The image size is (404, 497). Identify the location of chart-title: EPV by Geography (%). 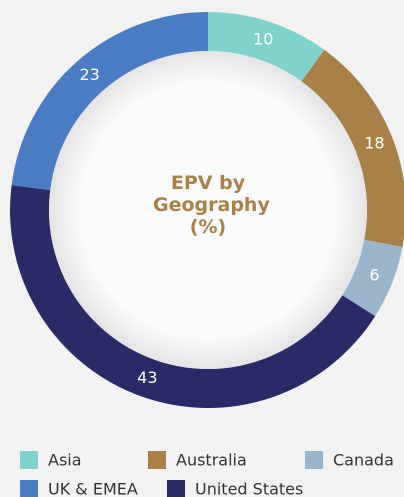
(211, 205).